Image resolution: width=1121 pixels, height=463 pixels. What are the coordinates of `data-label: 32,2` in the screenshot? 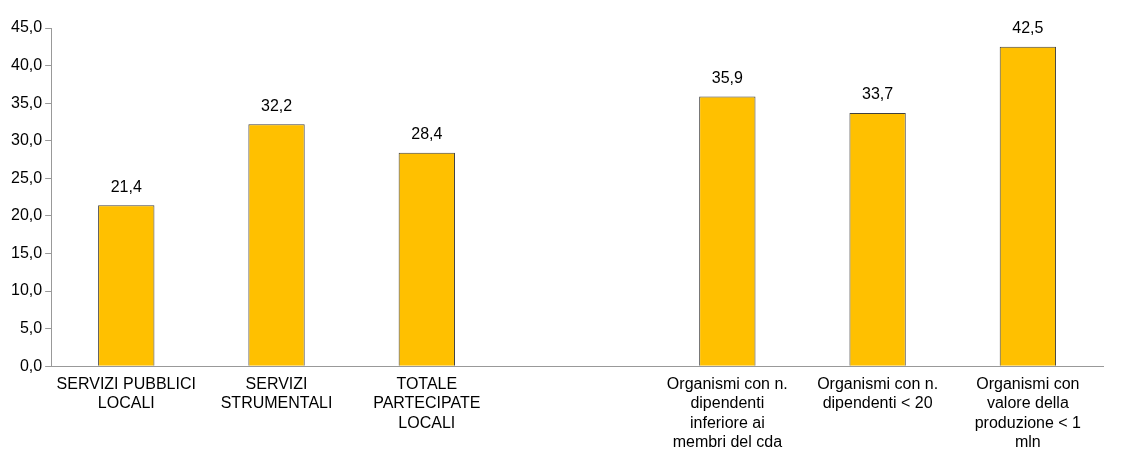 It's located at (276, 105).